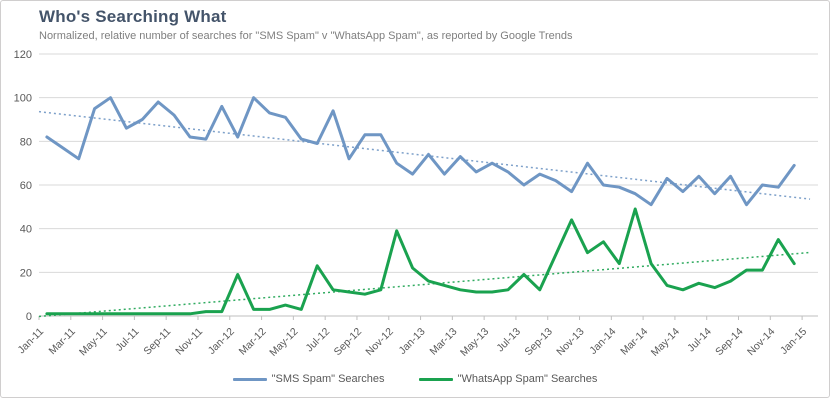  Describe the element at coordinates (443, 342) in the screenshot. I see `x-axis-label: Mar-13` at that location.